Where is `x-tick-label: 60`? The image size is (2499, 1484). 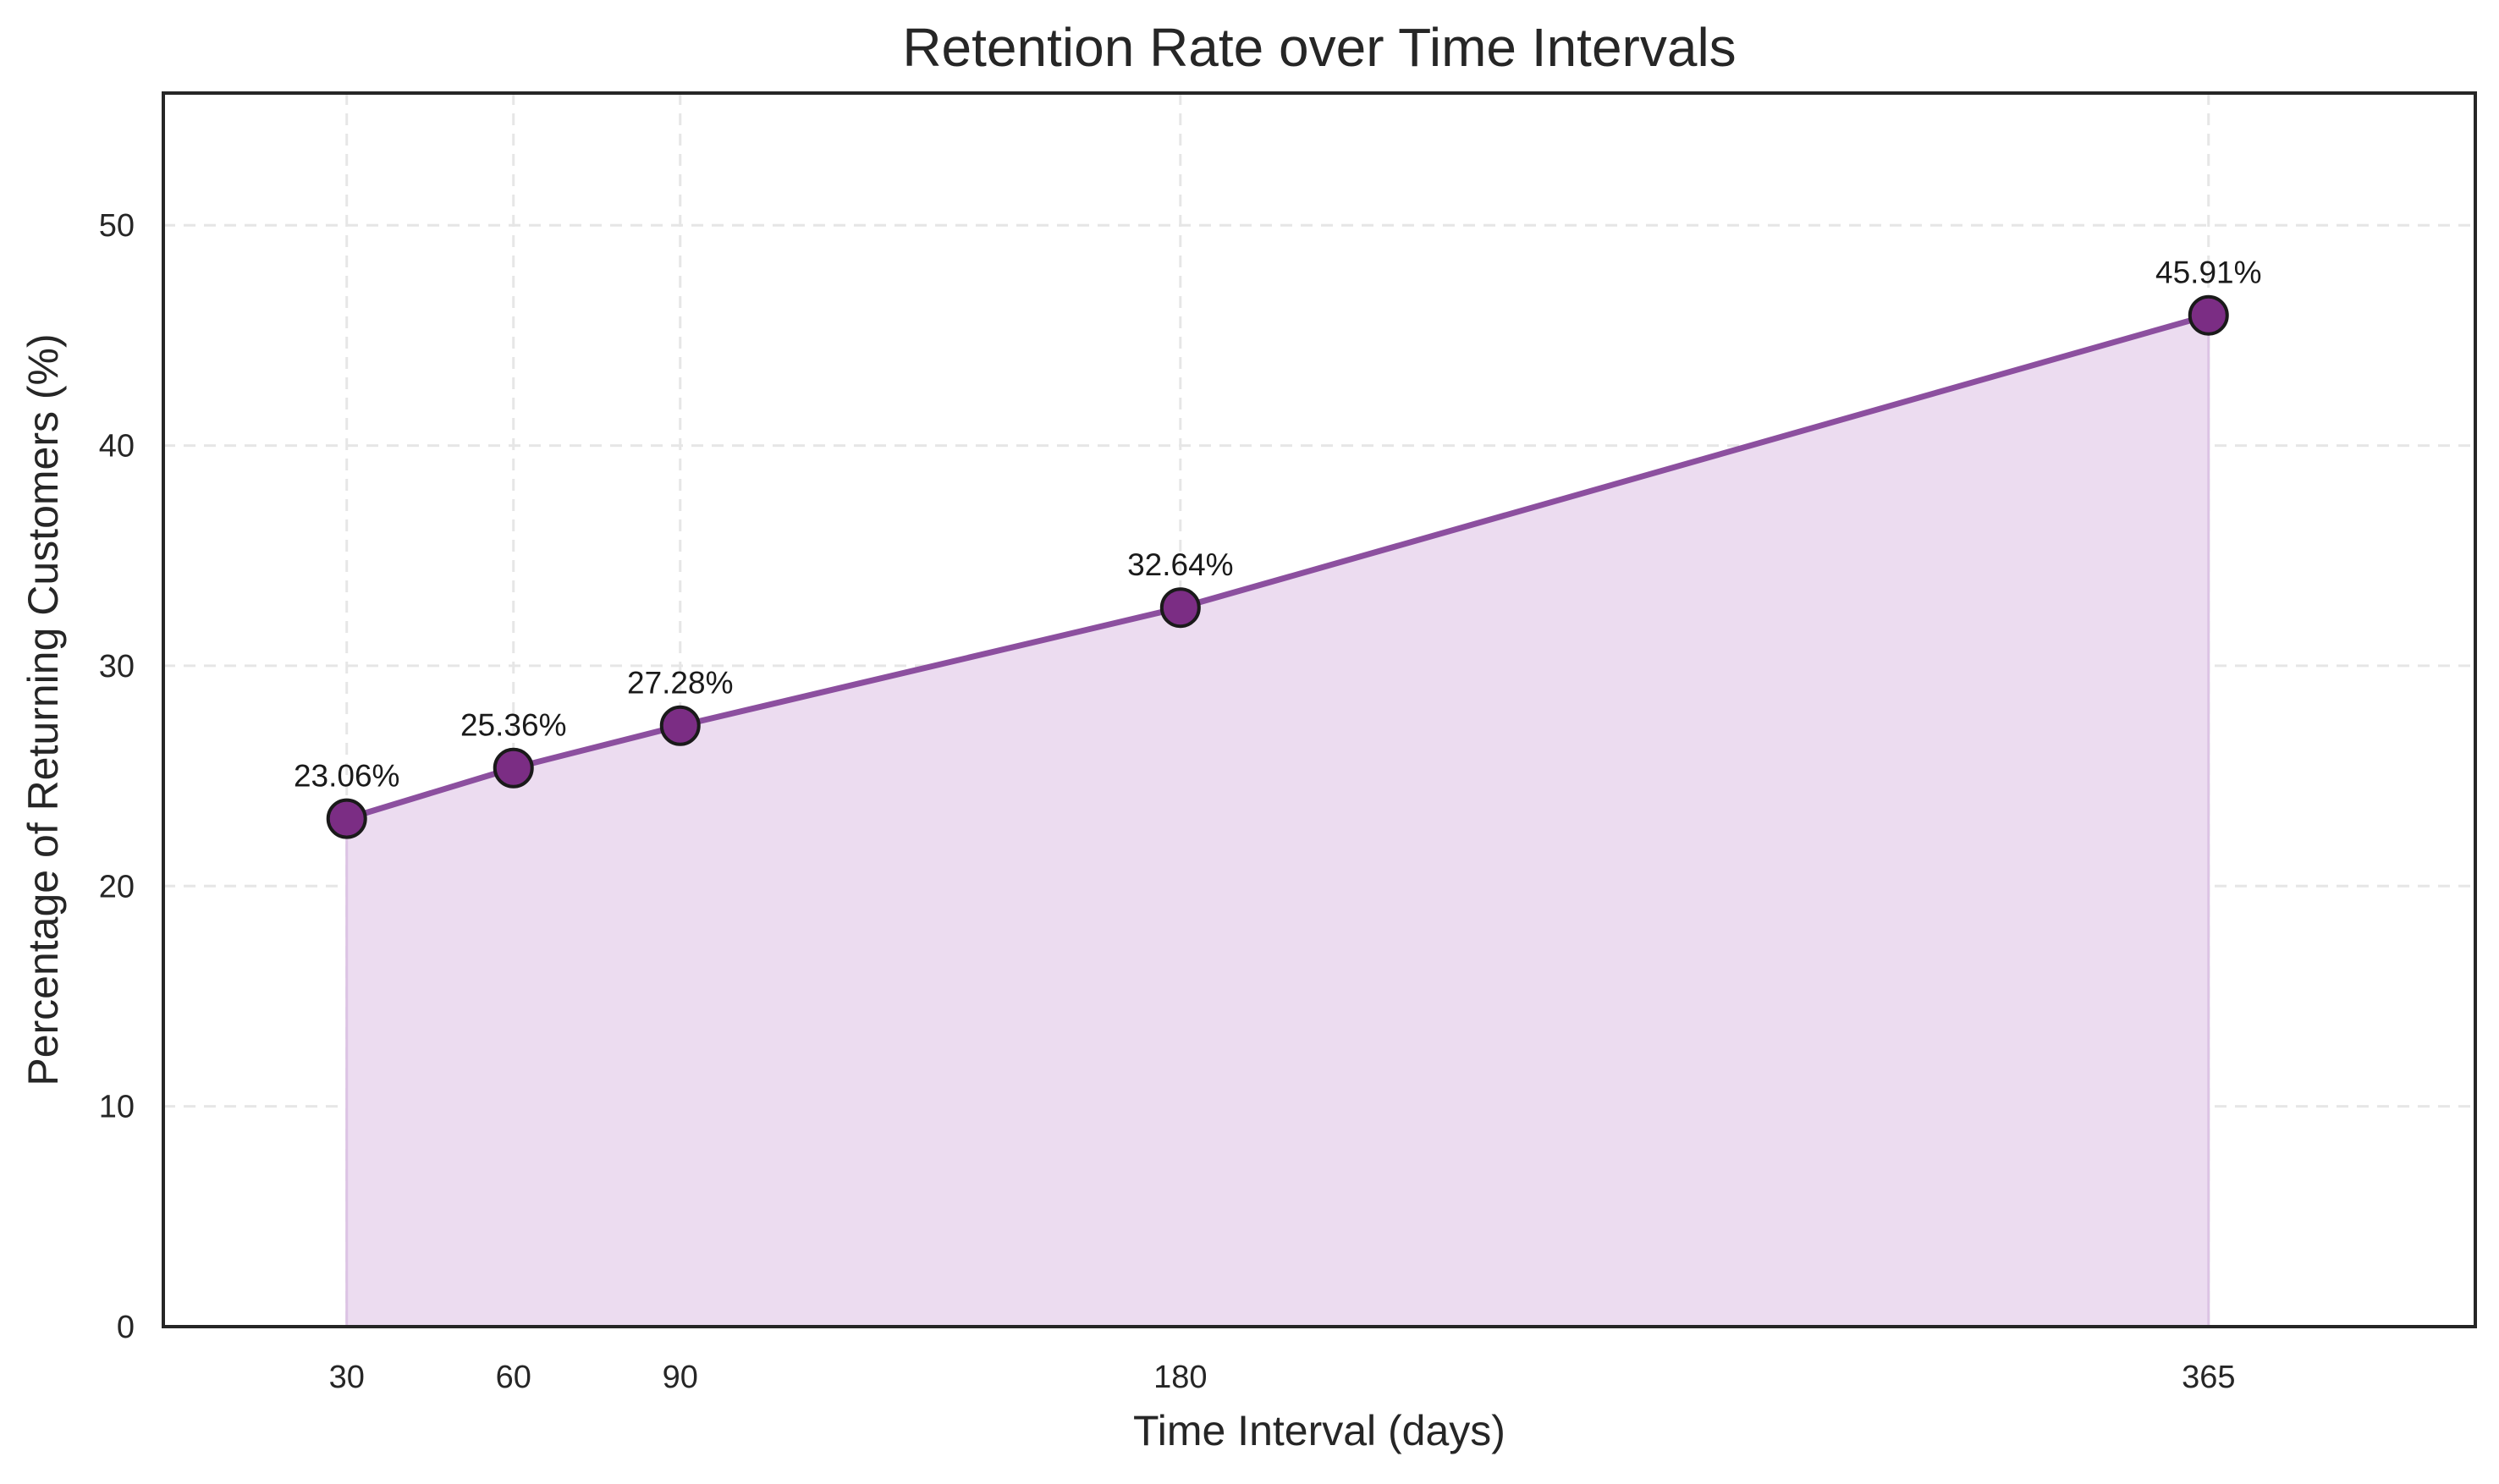
x-tick-label: 60 is located at coordinates (513, 1377).